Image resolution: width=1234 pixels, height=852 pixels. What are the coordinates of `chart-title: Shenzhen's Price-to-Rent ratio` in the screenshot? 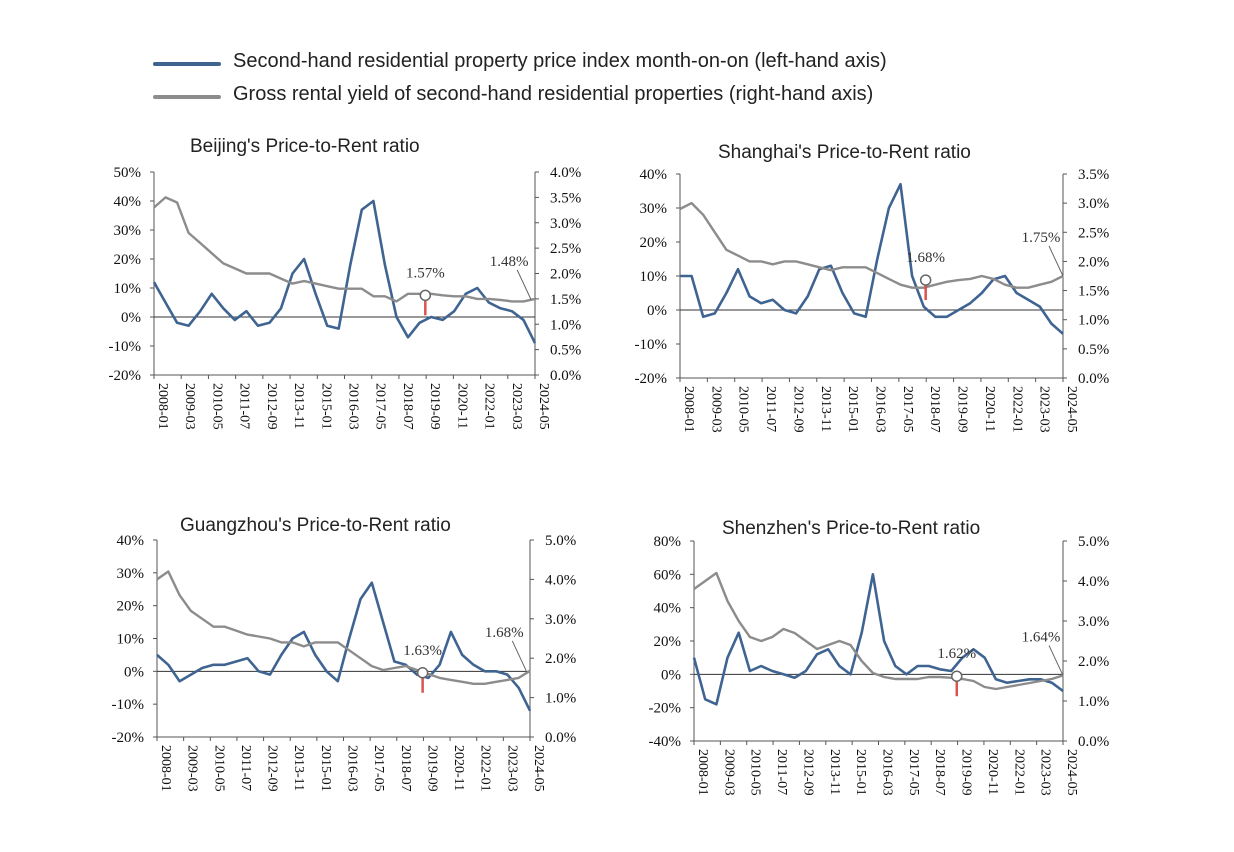 It's located at (851, 528).